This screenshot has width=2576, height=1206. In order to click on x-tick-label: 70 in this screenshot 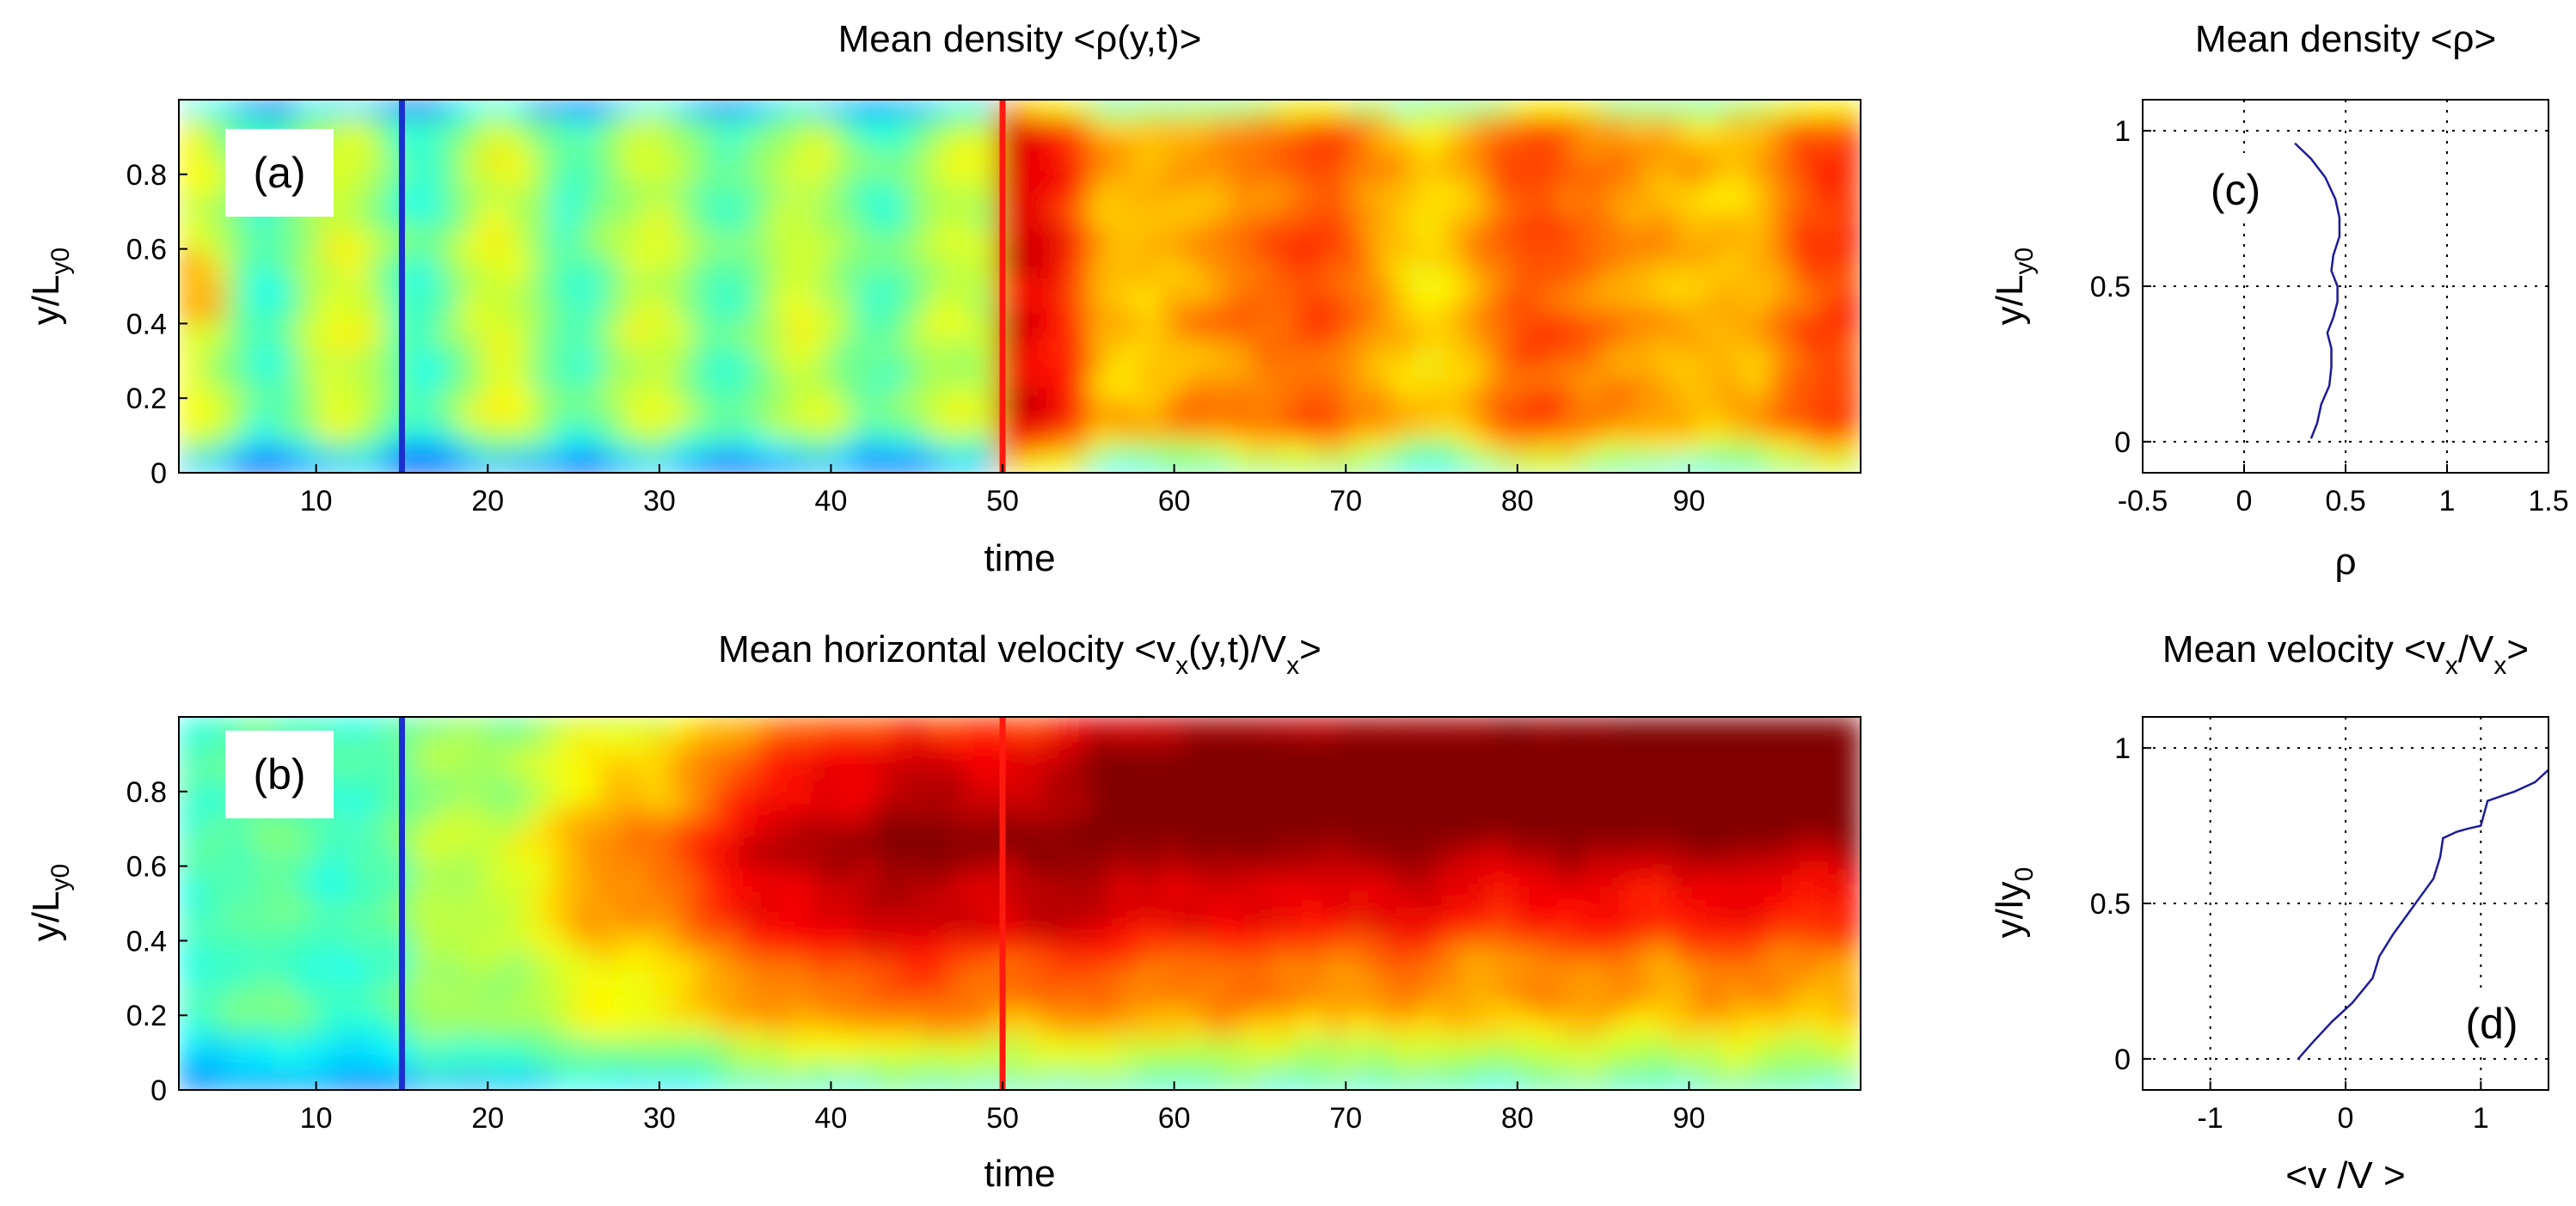, I will do `click(1345, 501)`.